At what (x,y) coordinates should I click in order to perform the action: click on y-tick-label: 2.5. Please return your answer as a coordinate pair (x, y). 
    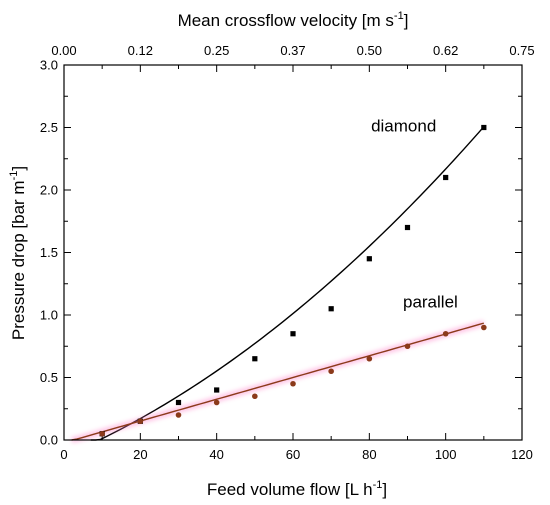
    Looking at the image, I should click on (49, 127).